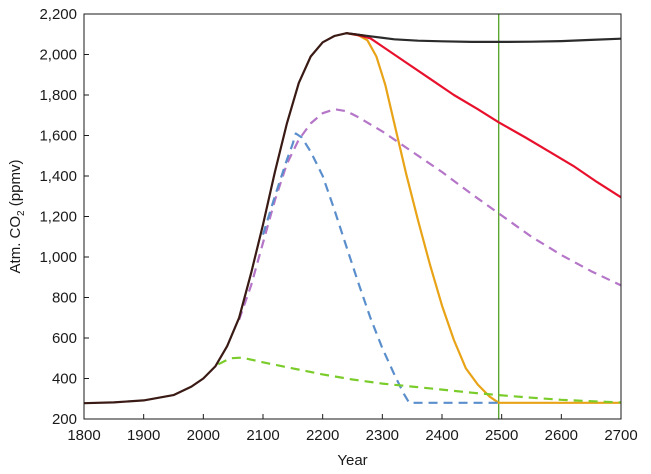  I want to click on x-tick-label: 2500, so click(501, 435).